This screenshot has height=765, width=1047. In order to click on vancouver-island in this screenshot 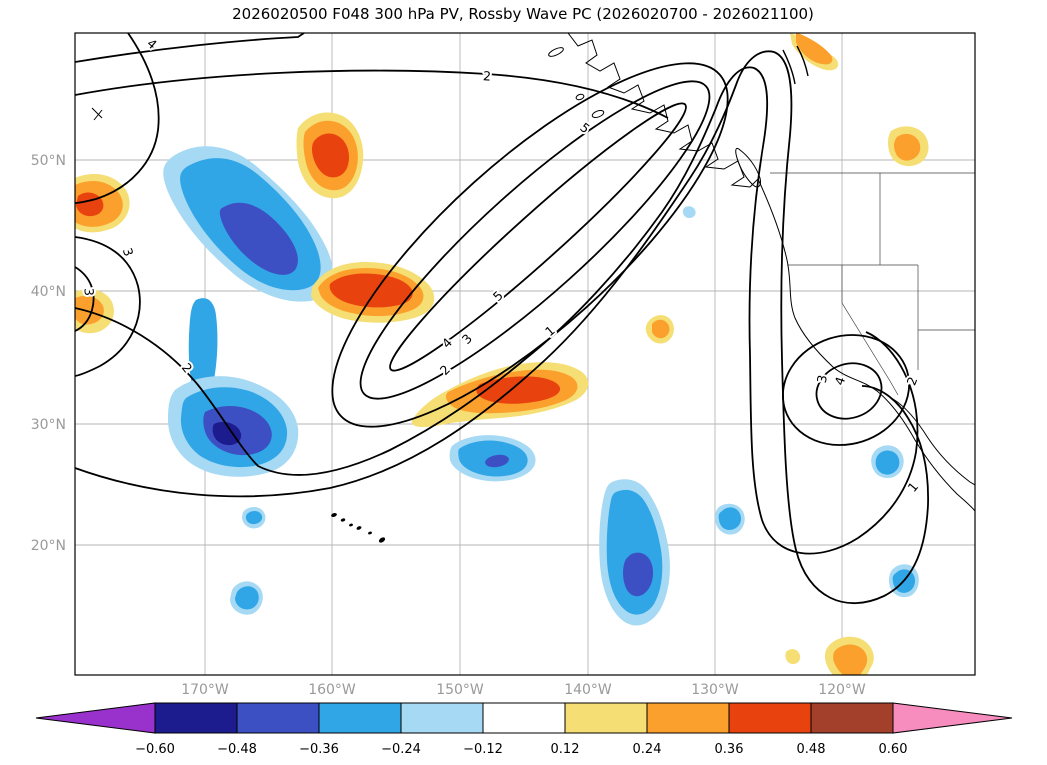, I will do `click(748, 167)`.